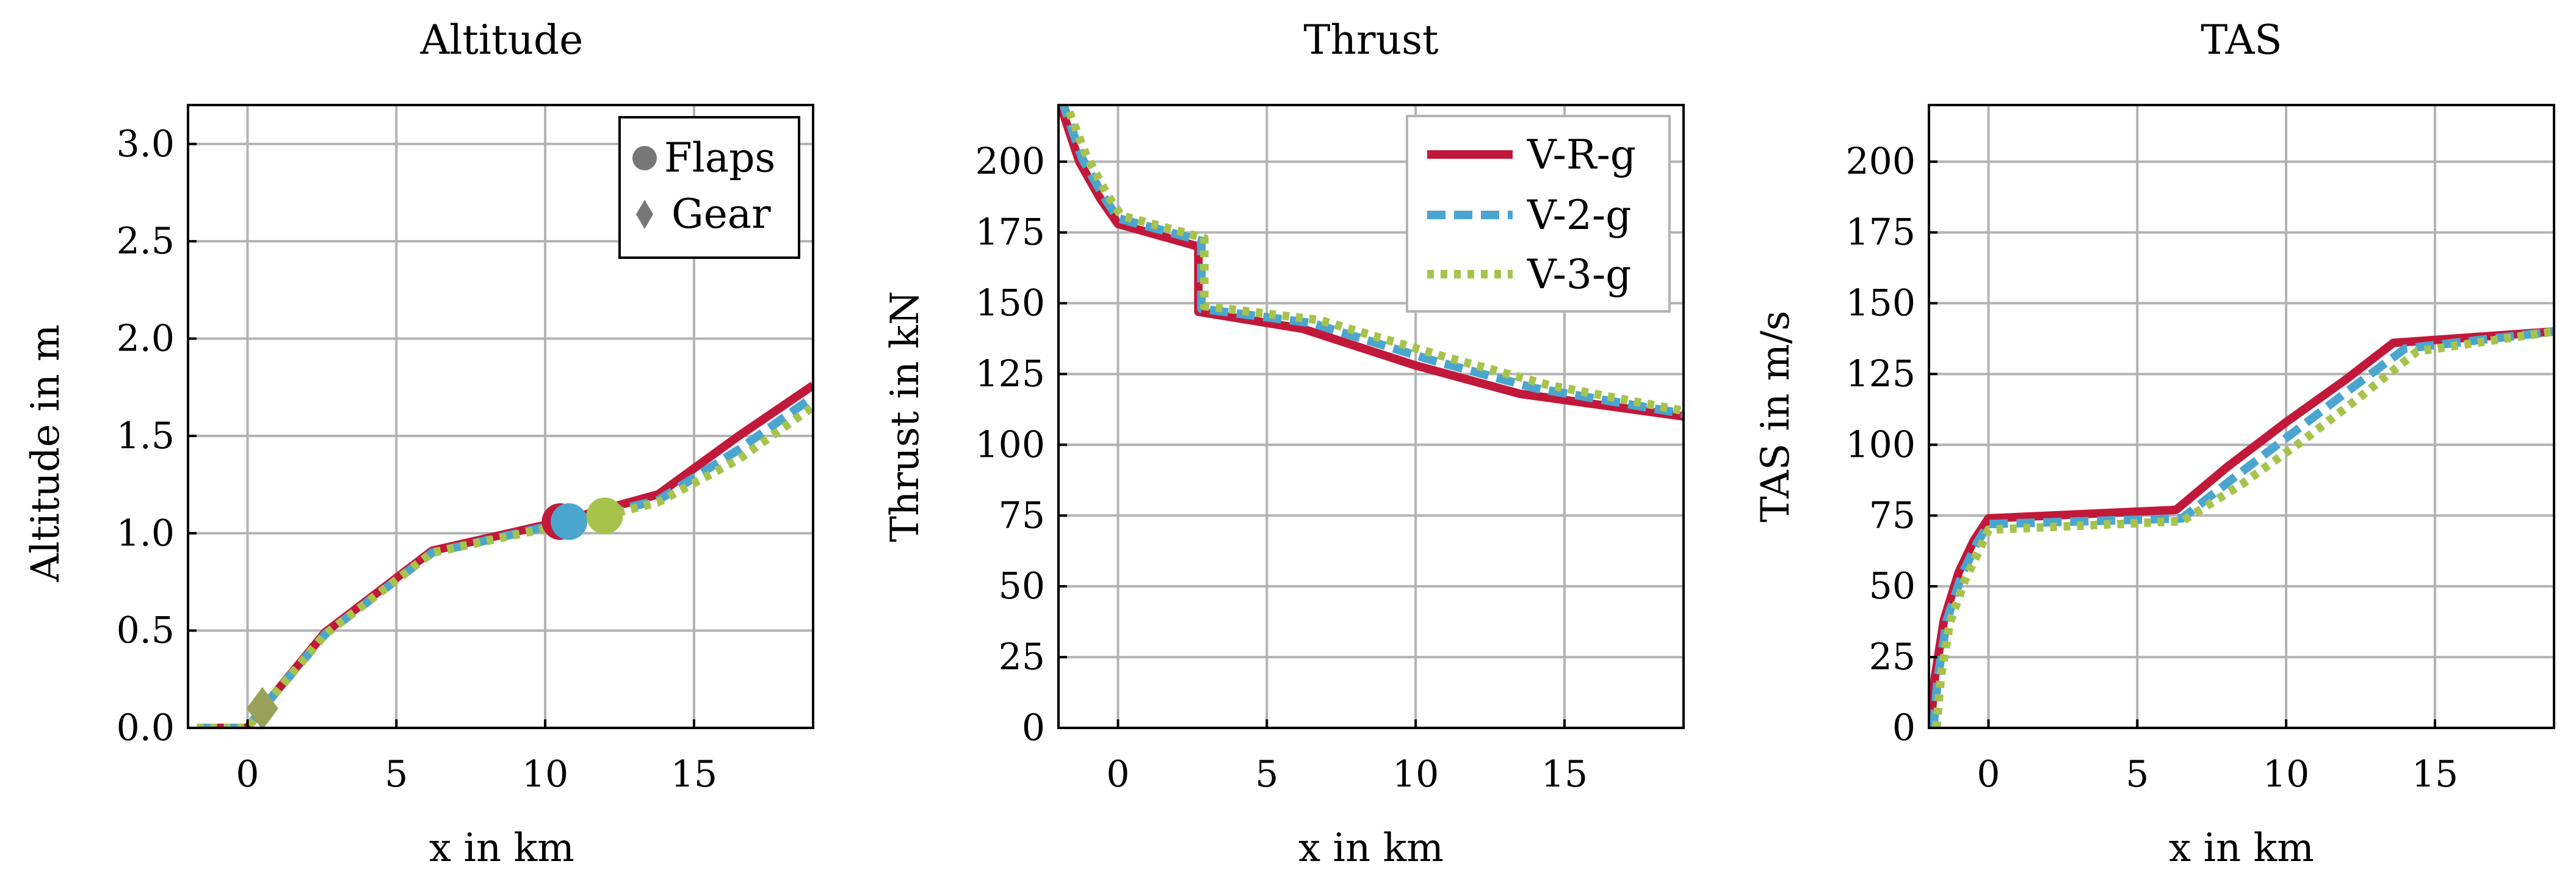 The width and height of the screenshot is (2576, 883). Describe the element at coordinates (1581, 155) in the screenshot. I see `legend-label-v-r-g: V-R-g` at that location.